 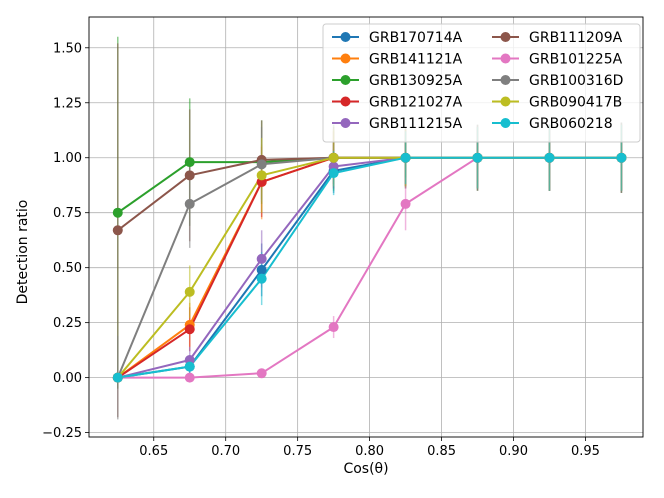 I want to click on y-tick-label: −0.25, so click(x=62, y=433).